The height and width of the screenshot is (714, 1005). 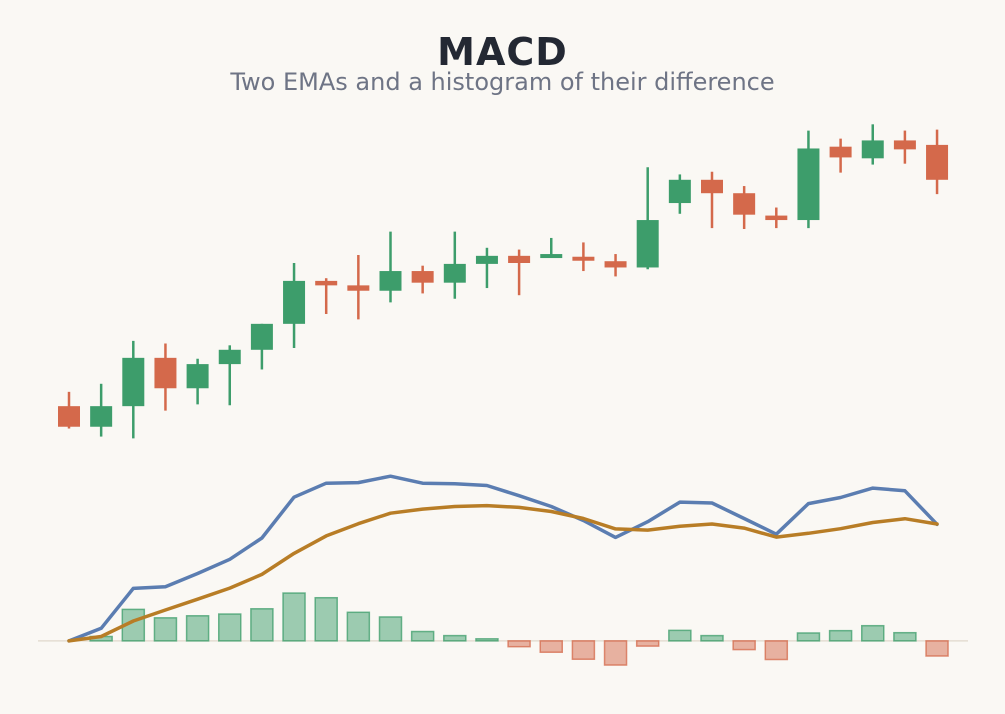 What do you see at coordinates (502, 52) in the screenshot?
I see `chart-title: MACD` at bounding box center [502, 52].